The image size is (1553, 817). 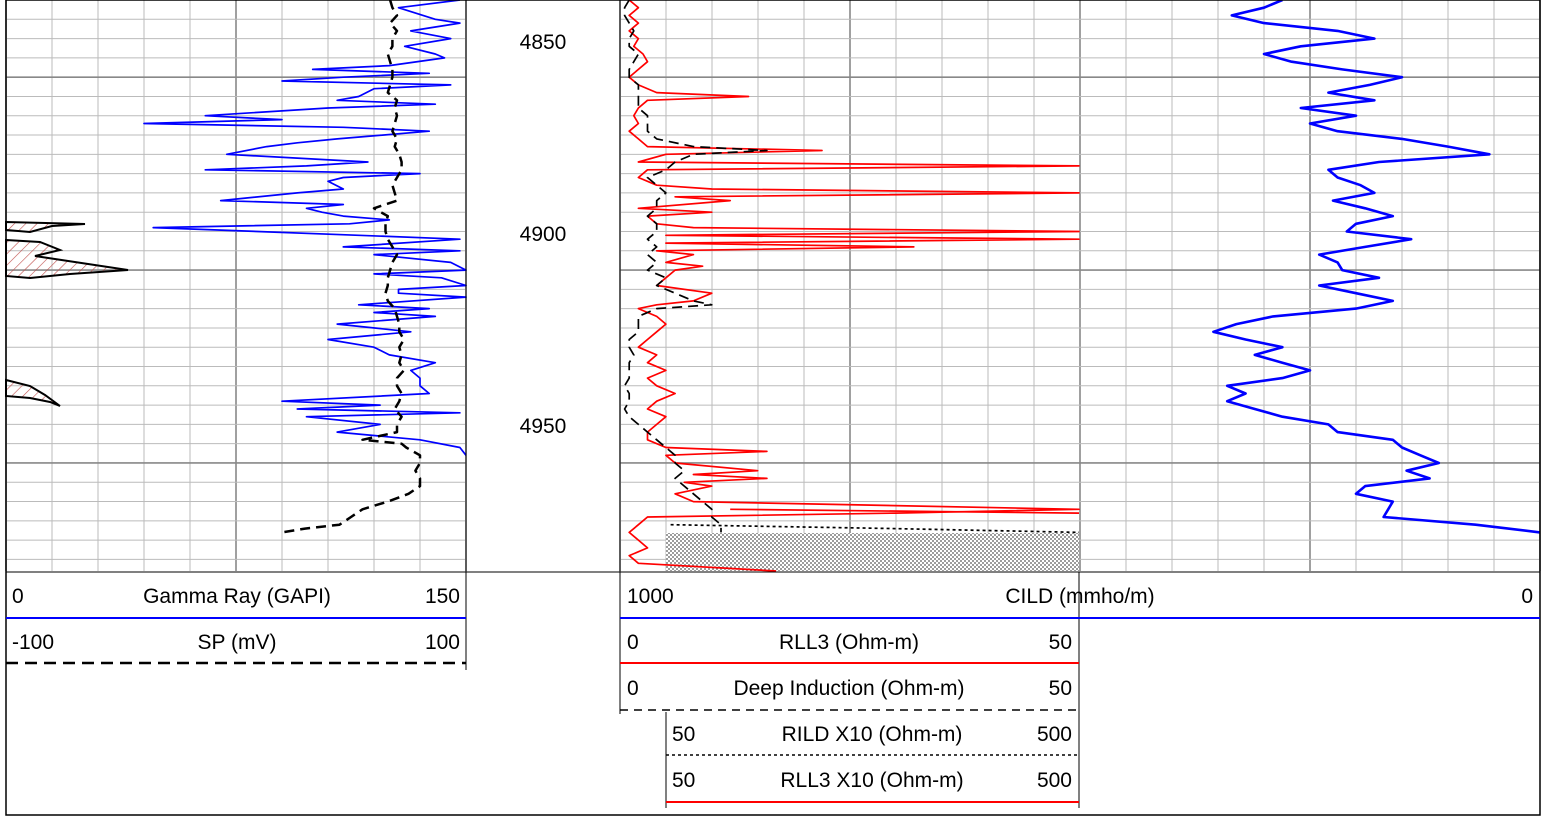 I want to click on rll3-max: 50, so click(x=1060, y=642).